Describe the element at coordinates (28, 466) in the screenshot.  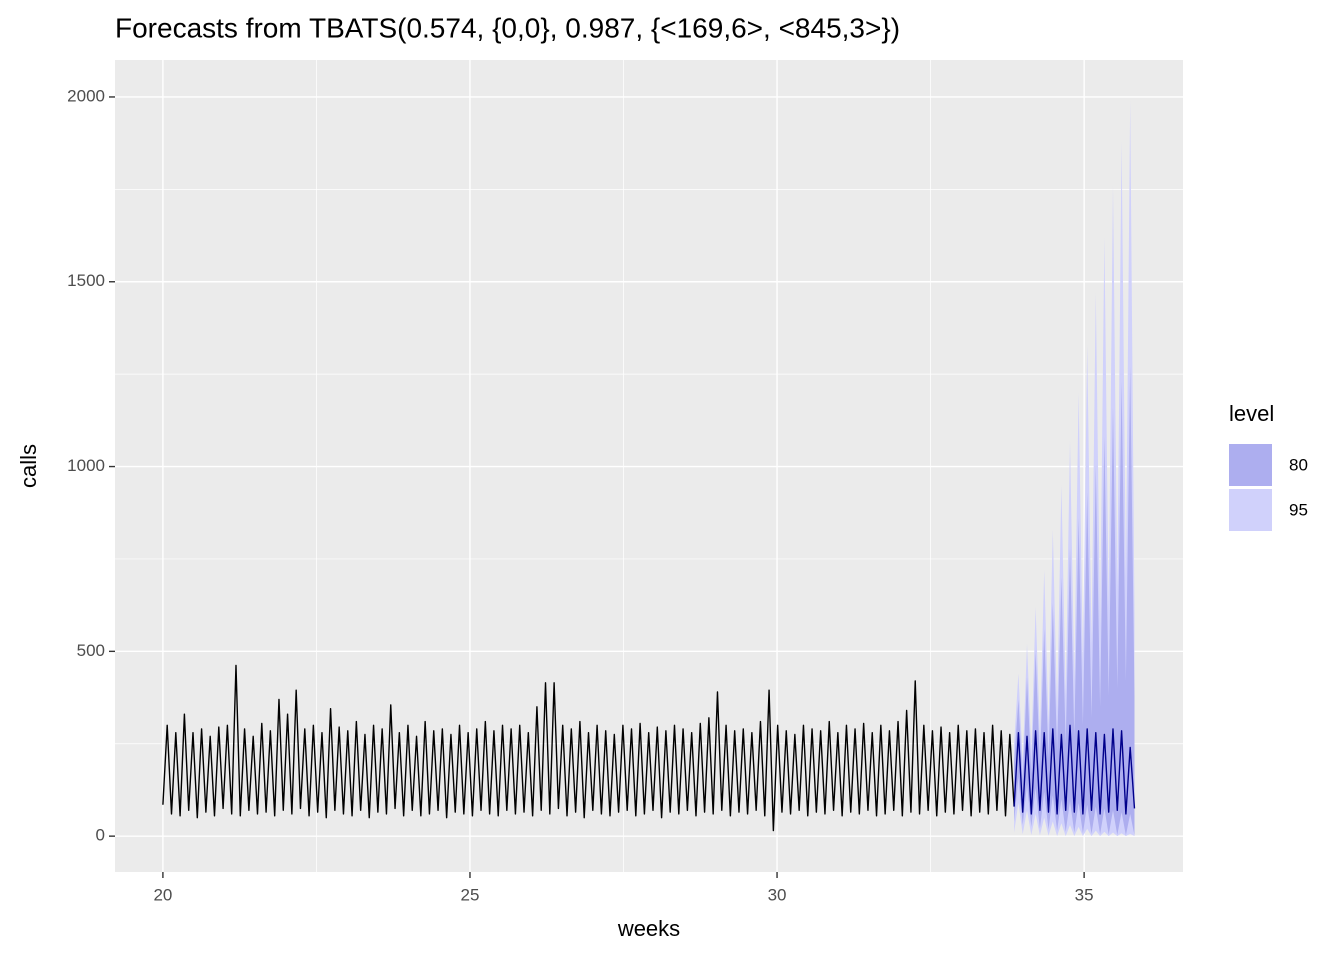
I see `y-axis-label: calls` at that location.